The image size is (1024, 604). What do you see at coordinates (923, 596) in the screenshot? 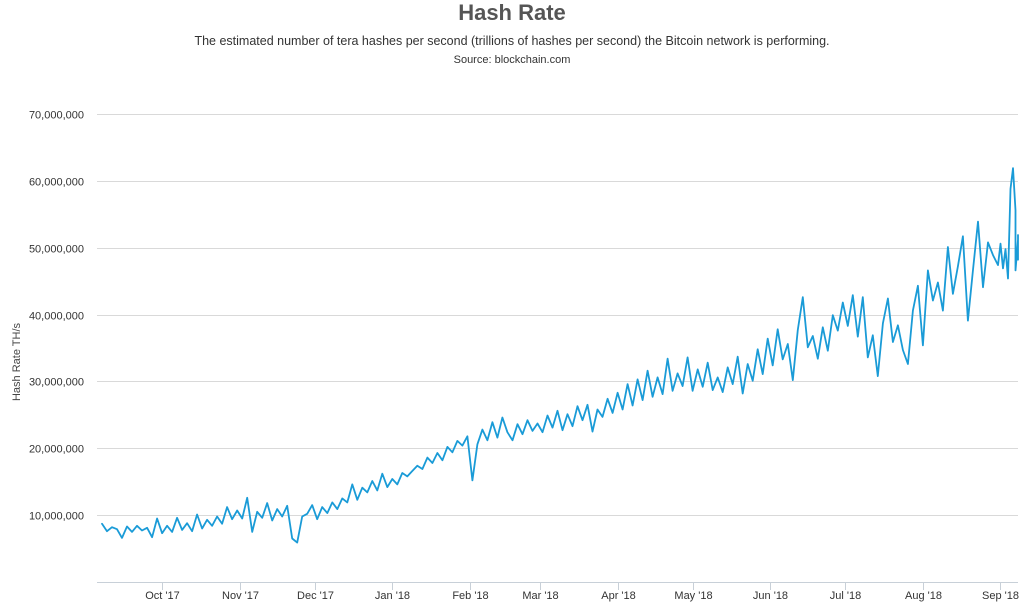
I see `x-tick-label: Aug '18` at bounding box center [923, 596].